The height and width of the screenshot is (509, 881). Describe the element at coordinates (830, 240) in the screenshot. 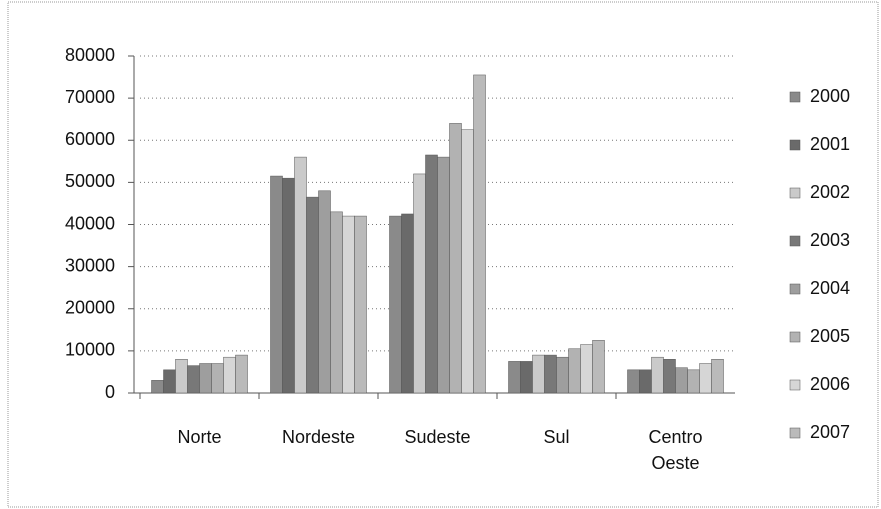

I see `legend-label: 2003` at that location.